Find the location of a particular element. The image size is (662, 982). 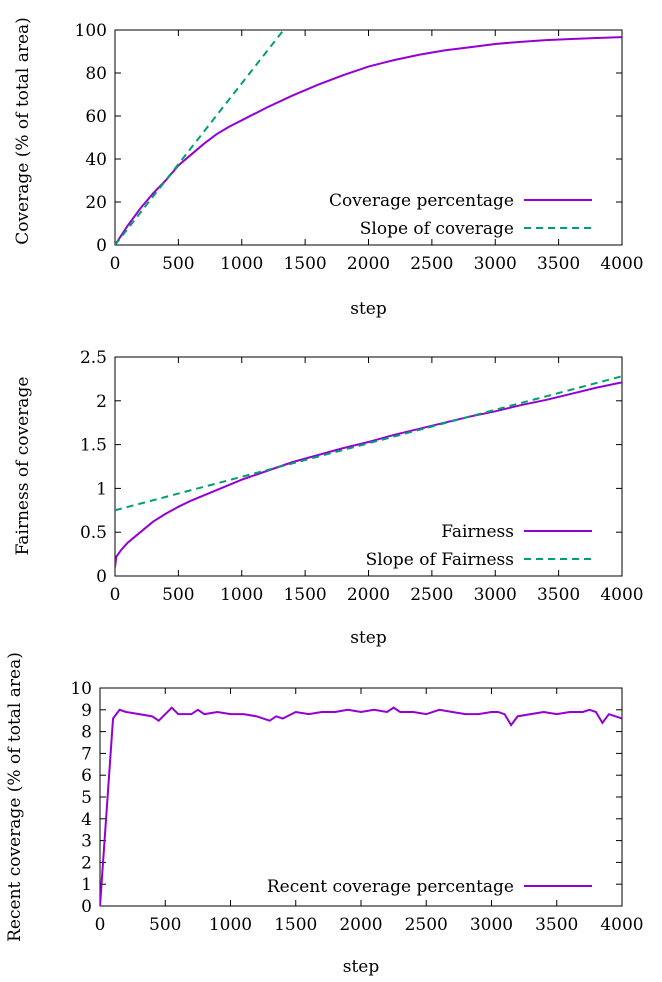

y-tick-label: 20 is located at coordinates (96, 203).